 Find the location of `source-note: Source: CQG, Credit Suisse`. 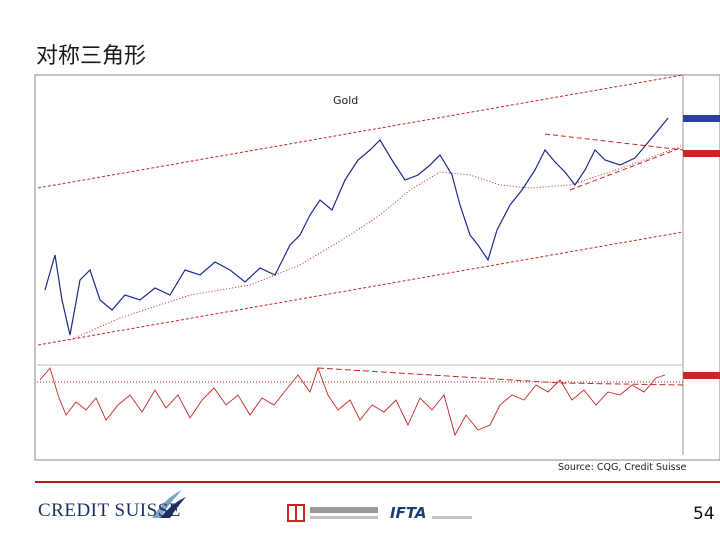

source-note: Source: CQG, Credit Suisse is located at coordinates (622, 467).